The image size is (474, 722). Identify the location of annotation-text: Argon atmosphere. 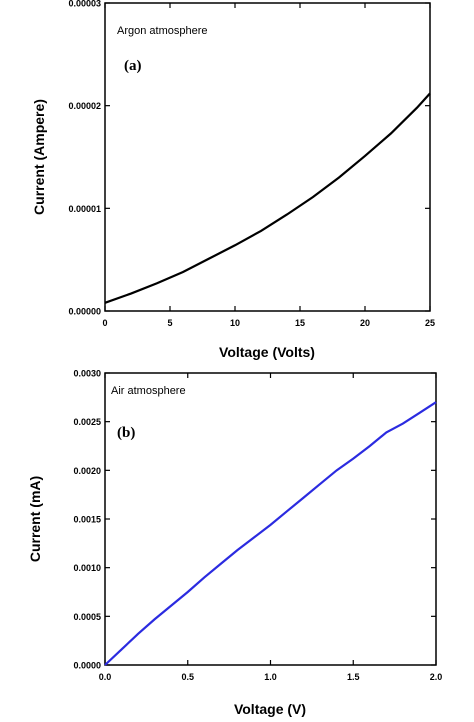
(162, 31).